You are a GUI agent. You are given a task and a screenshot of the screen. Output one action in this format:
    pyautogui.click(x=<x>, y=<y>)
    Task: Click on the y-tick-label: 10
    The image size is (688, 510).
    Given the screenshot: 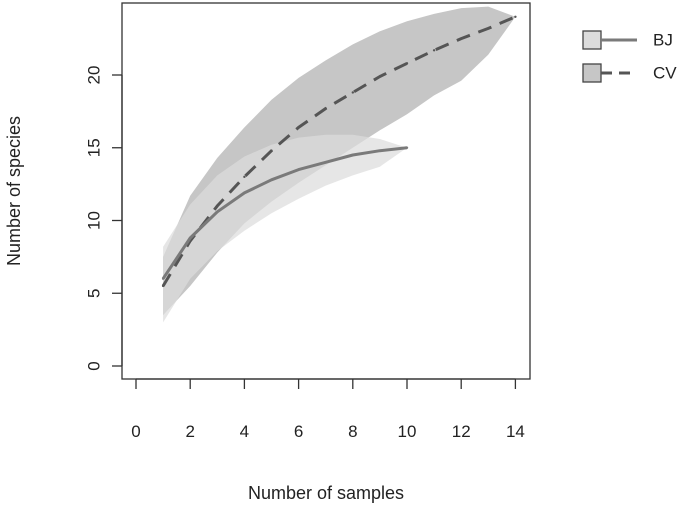 What is the action you would take?
    pyautogui.click(x=94, y=220)
    